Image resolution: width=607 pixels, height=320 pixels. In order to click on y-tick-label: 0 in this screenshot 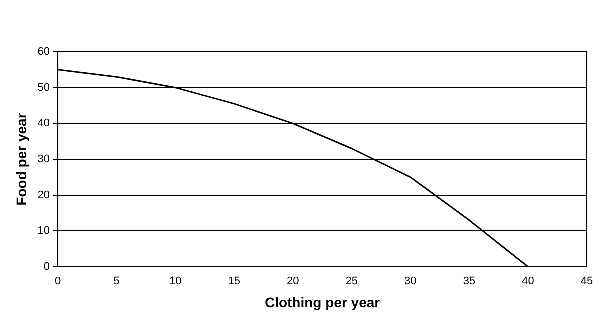, I will do `click(47, 267)`.